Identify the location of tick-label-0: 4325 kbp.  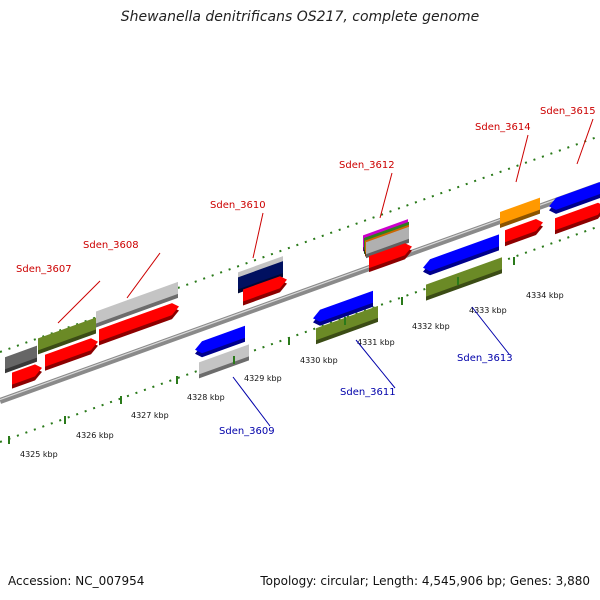
(39, 454).